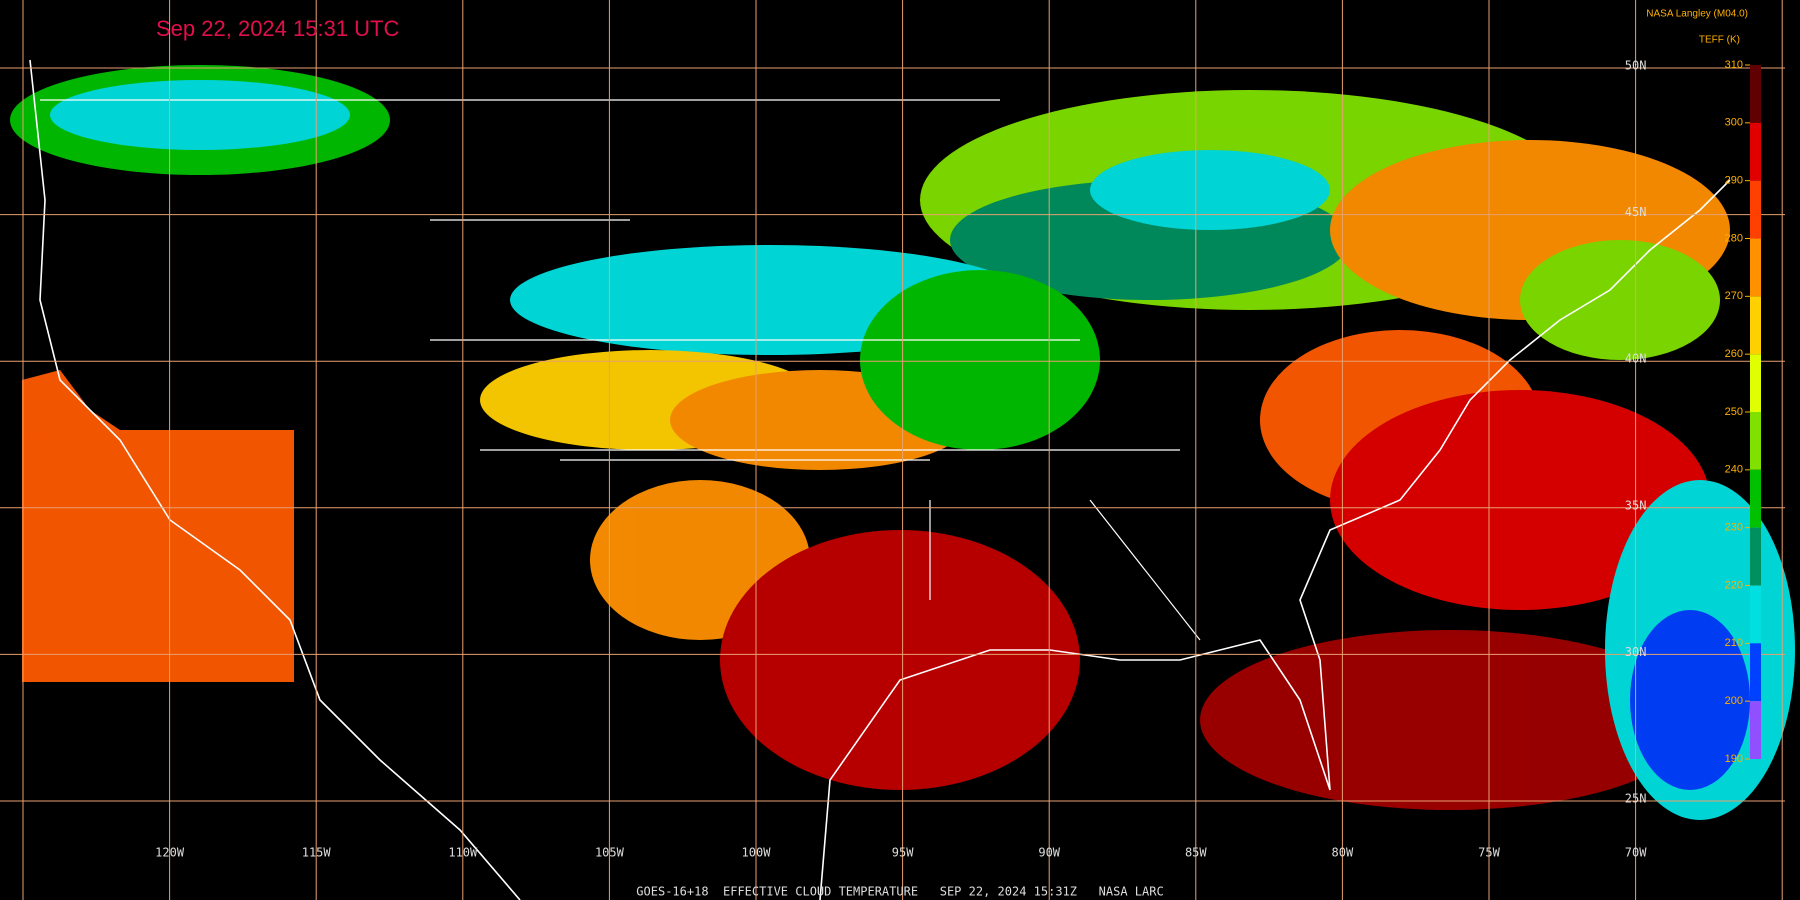 The height and width of the screenshot is (900, 1800). Describe the element at coordinates (1734, 412) in the screenshot. I see `colorbar-tick-label: 250` at that location.